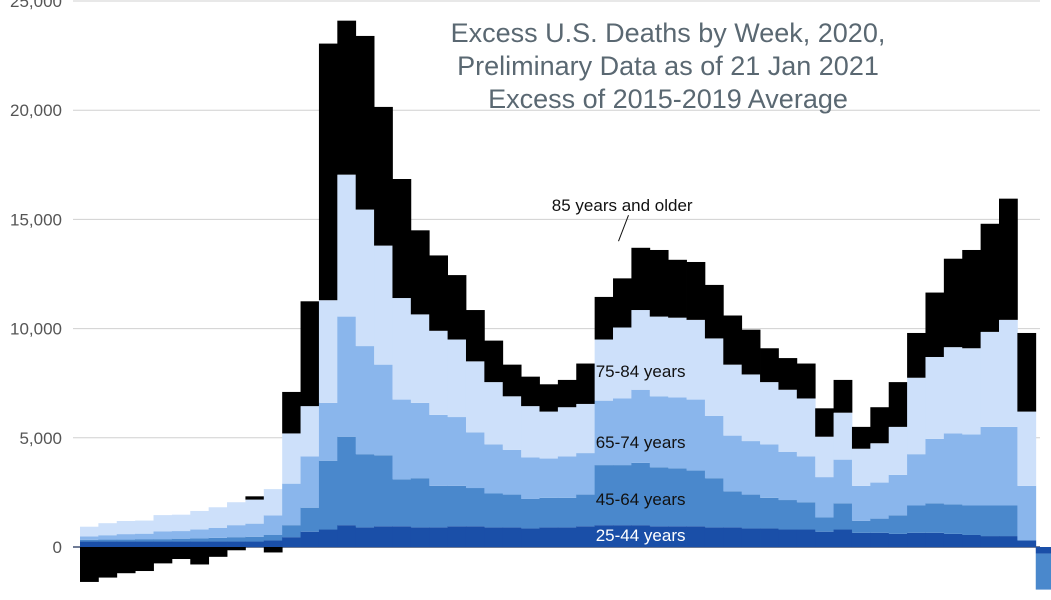 The width and height of the screenshot is (1051, 600). Describe the element at coordinates (641, 442) in the screenshot. I see `series-annotation: 65-74 years` at that location.